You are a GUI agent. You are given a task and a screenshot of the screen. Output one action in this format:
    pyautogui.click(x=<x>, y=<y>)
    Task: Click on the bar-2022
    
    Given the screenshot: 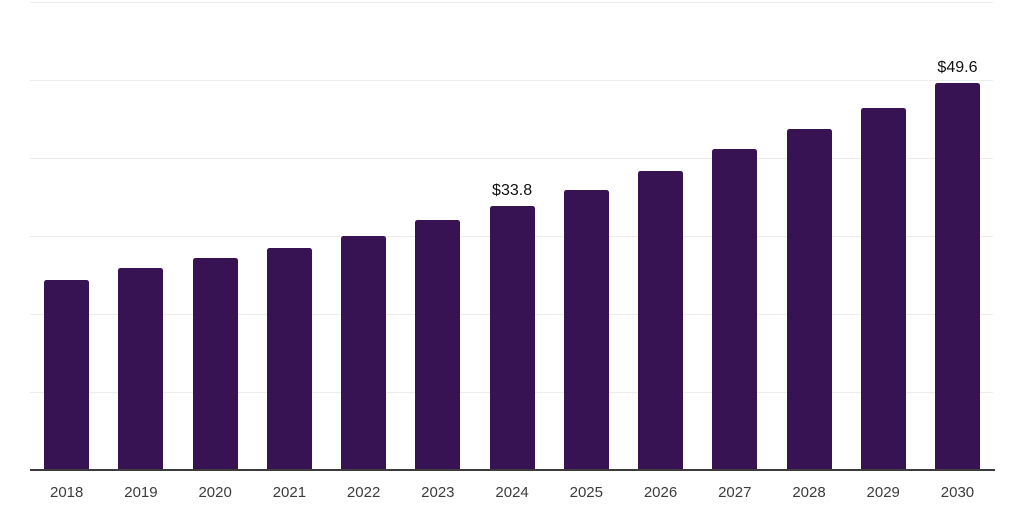 What is the action you would take?
    pyautogui.click(x=364, y=353)
    